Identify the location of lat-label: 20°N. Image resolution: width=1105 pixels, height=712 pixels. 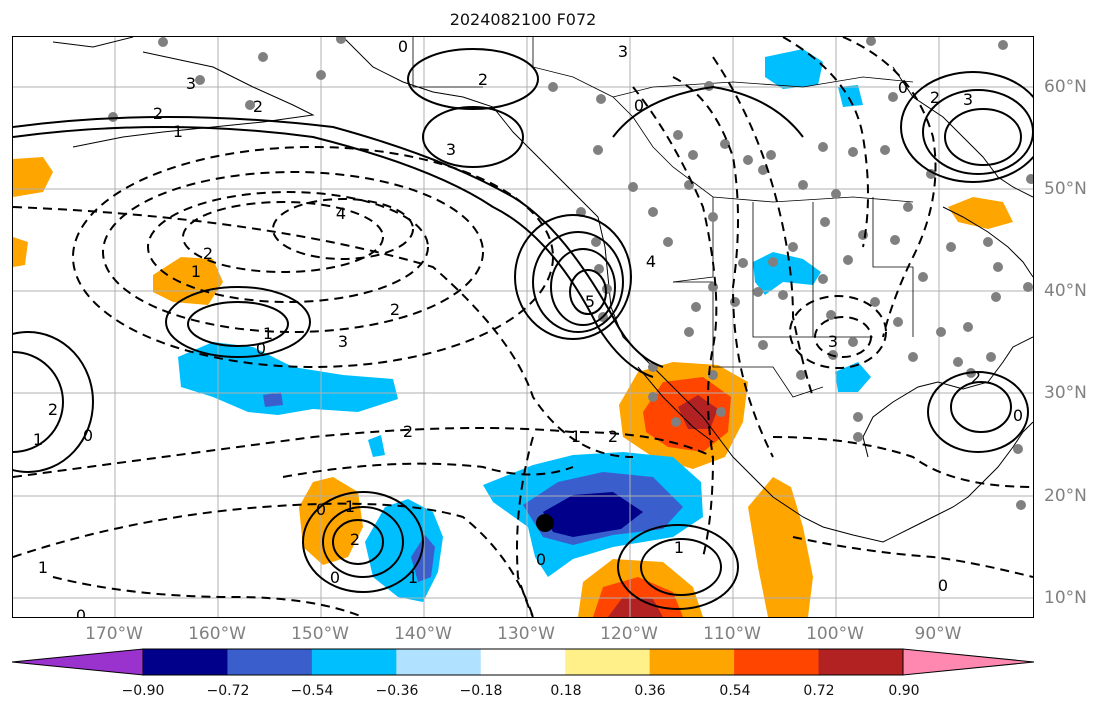
(1065, 496).